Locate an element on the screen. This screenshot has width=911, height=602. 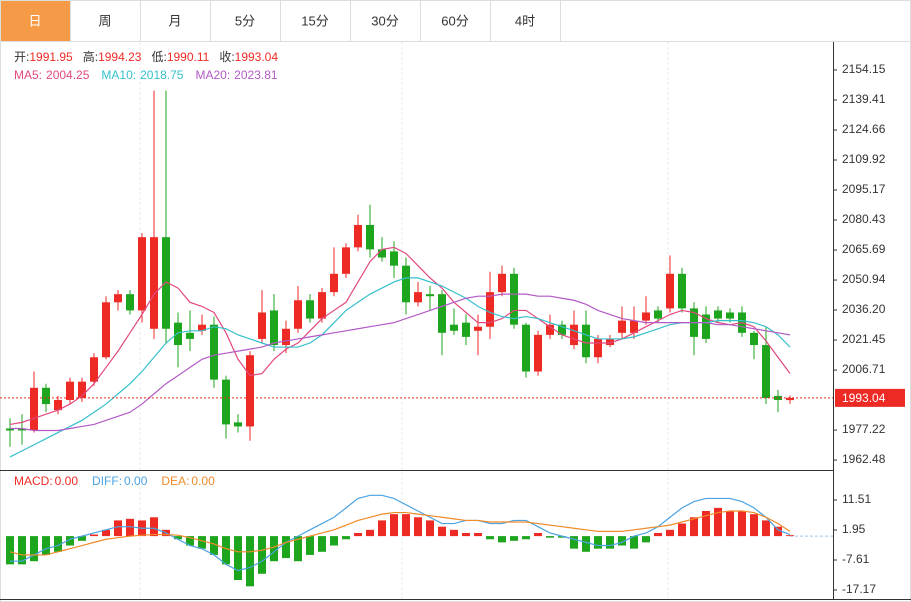
y-tick-label: 2006.71 is located at coordinates (864, 369).